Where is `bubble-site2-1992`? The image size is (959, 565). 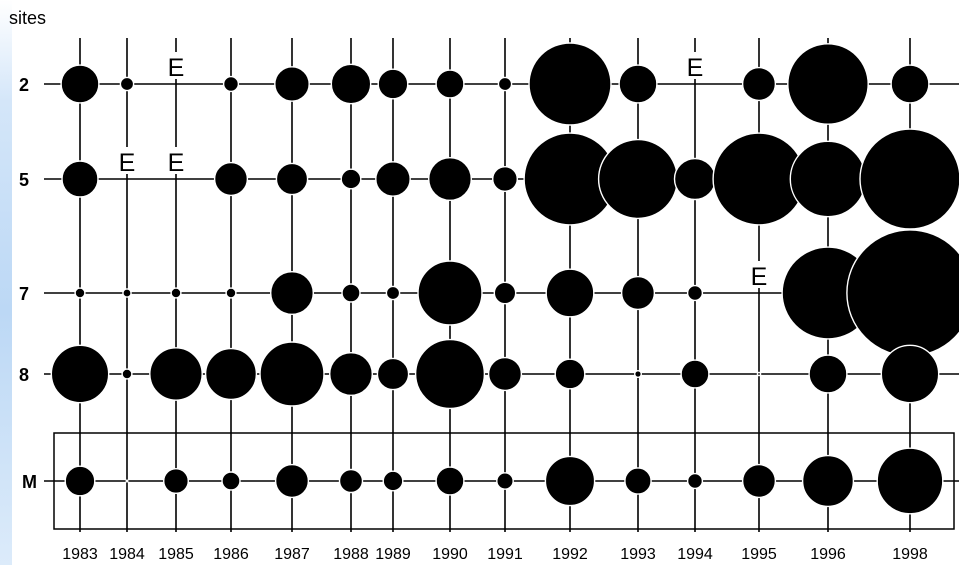 bubble-site2-1992 is located at coordinates (570, 84).